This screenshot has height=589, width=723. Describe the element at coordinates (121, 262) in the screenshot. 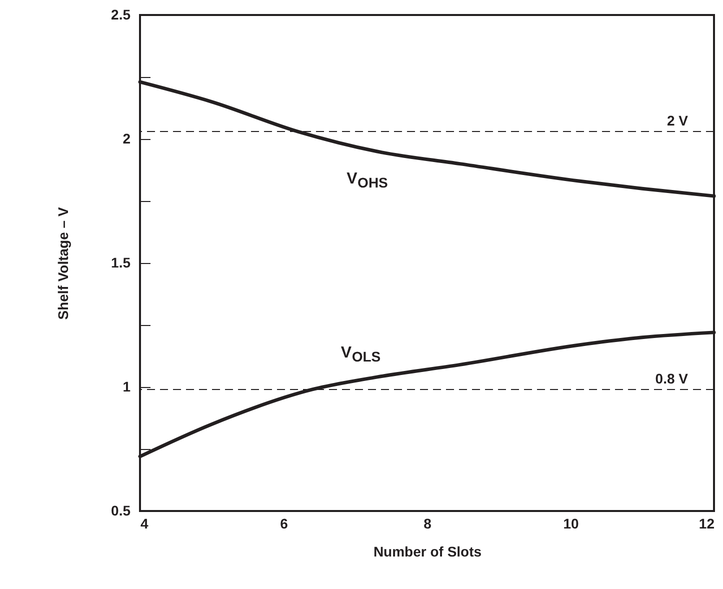

I see `y-tick-label: 1.5` at that location.